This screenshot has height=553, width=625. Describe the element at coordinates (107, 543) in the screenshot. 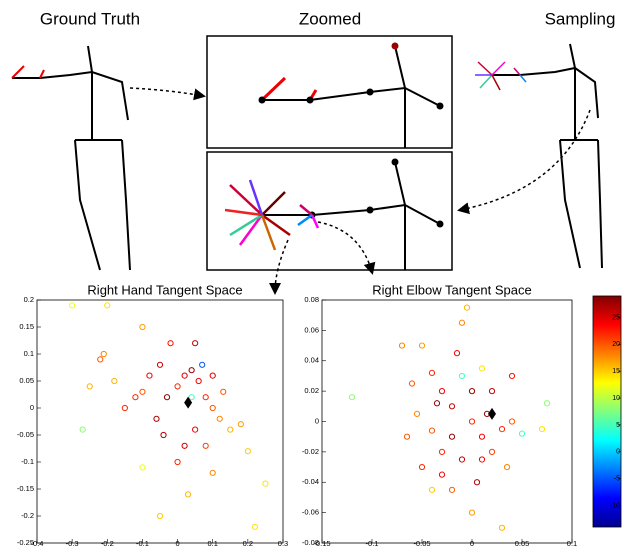

I see `x-tick-label: -0.2` at that location.